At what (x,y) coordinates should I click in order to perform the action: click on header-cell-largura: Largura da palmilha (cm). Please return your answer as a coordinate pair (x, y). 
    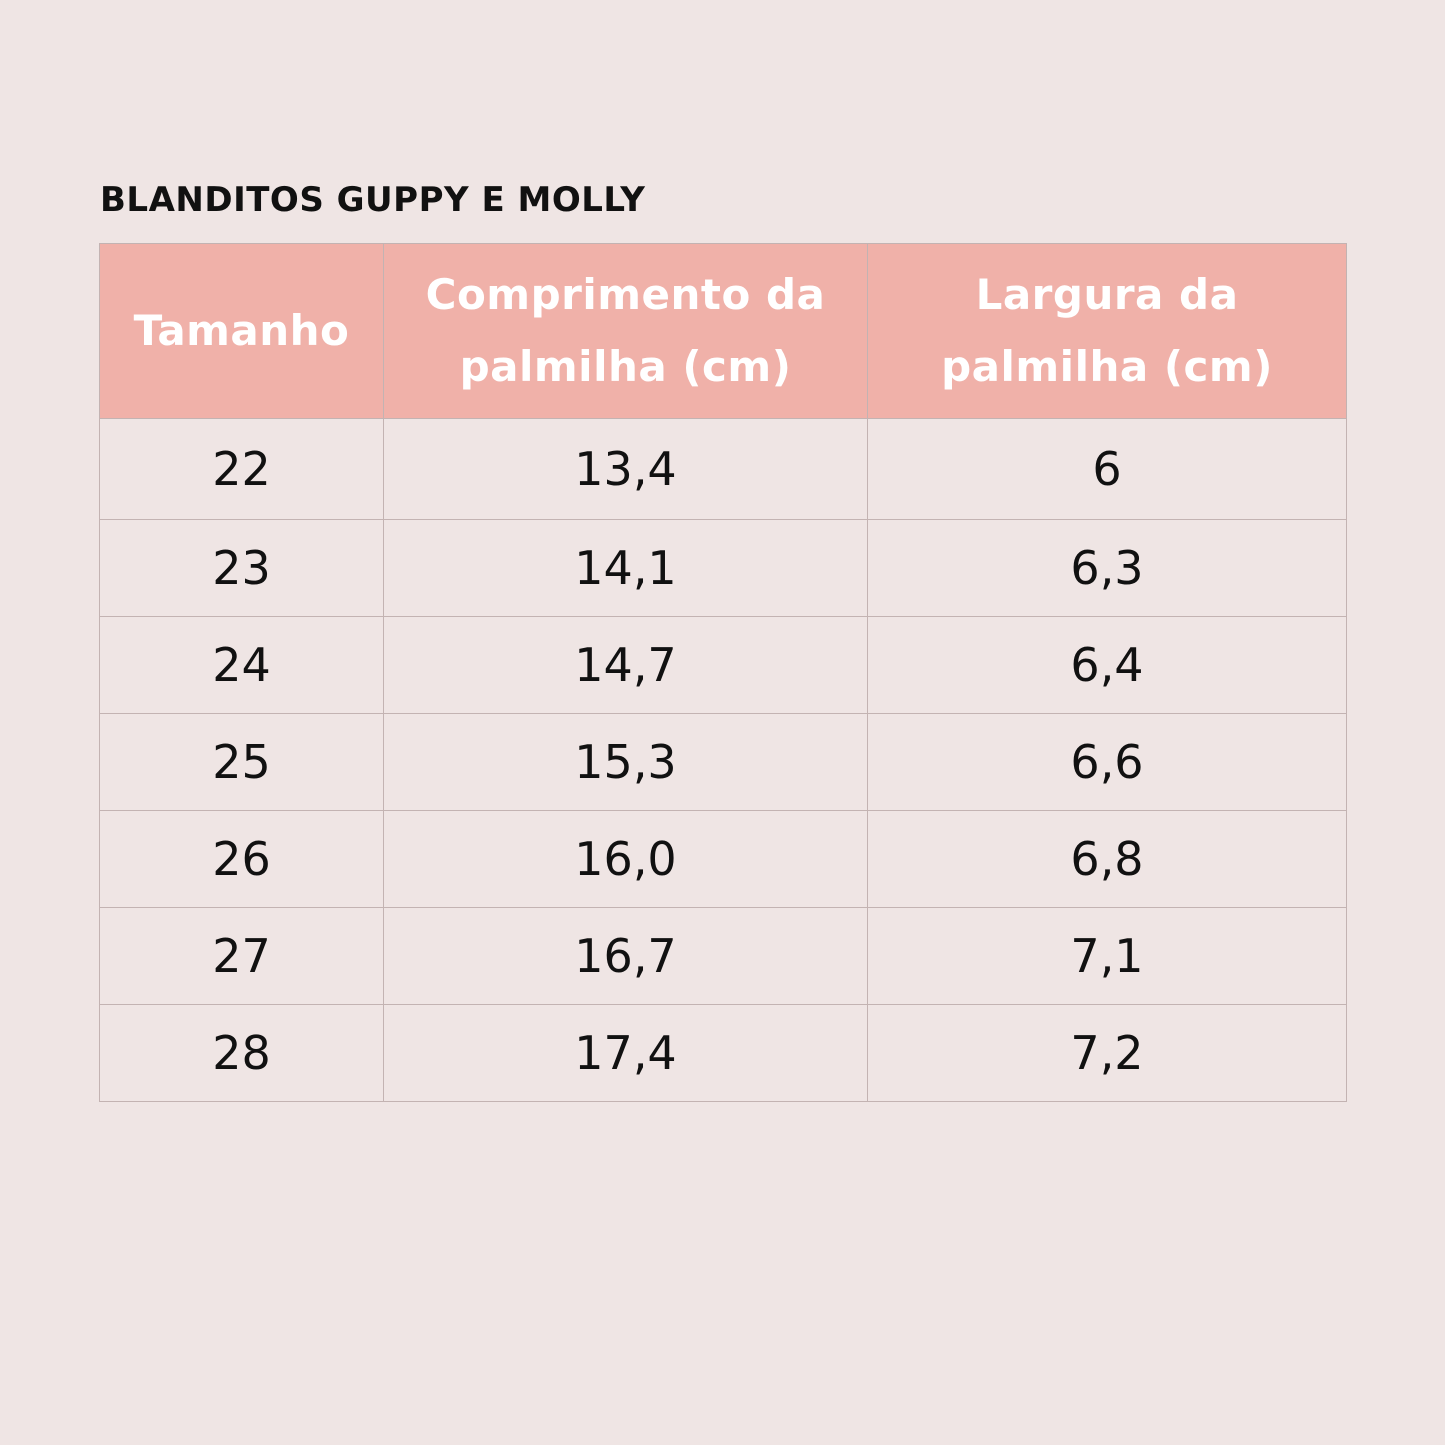
    Looking at the image, I should click on (1107, 331).